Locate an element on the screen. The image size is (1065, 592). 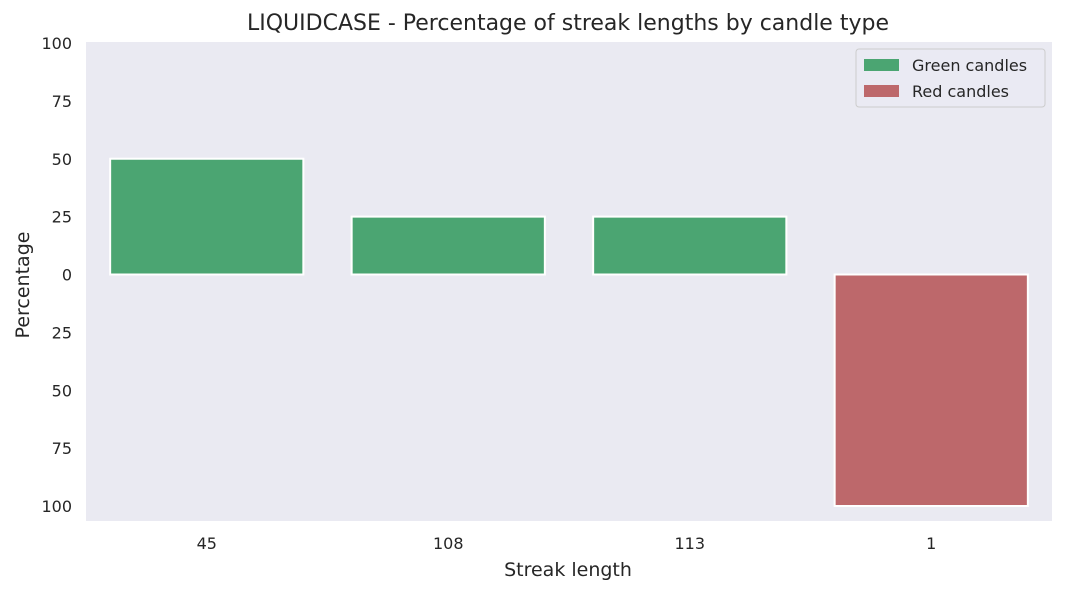
x-ticks: 45 108 113 1 is located at coordinates (567, 543).